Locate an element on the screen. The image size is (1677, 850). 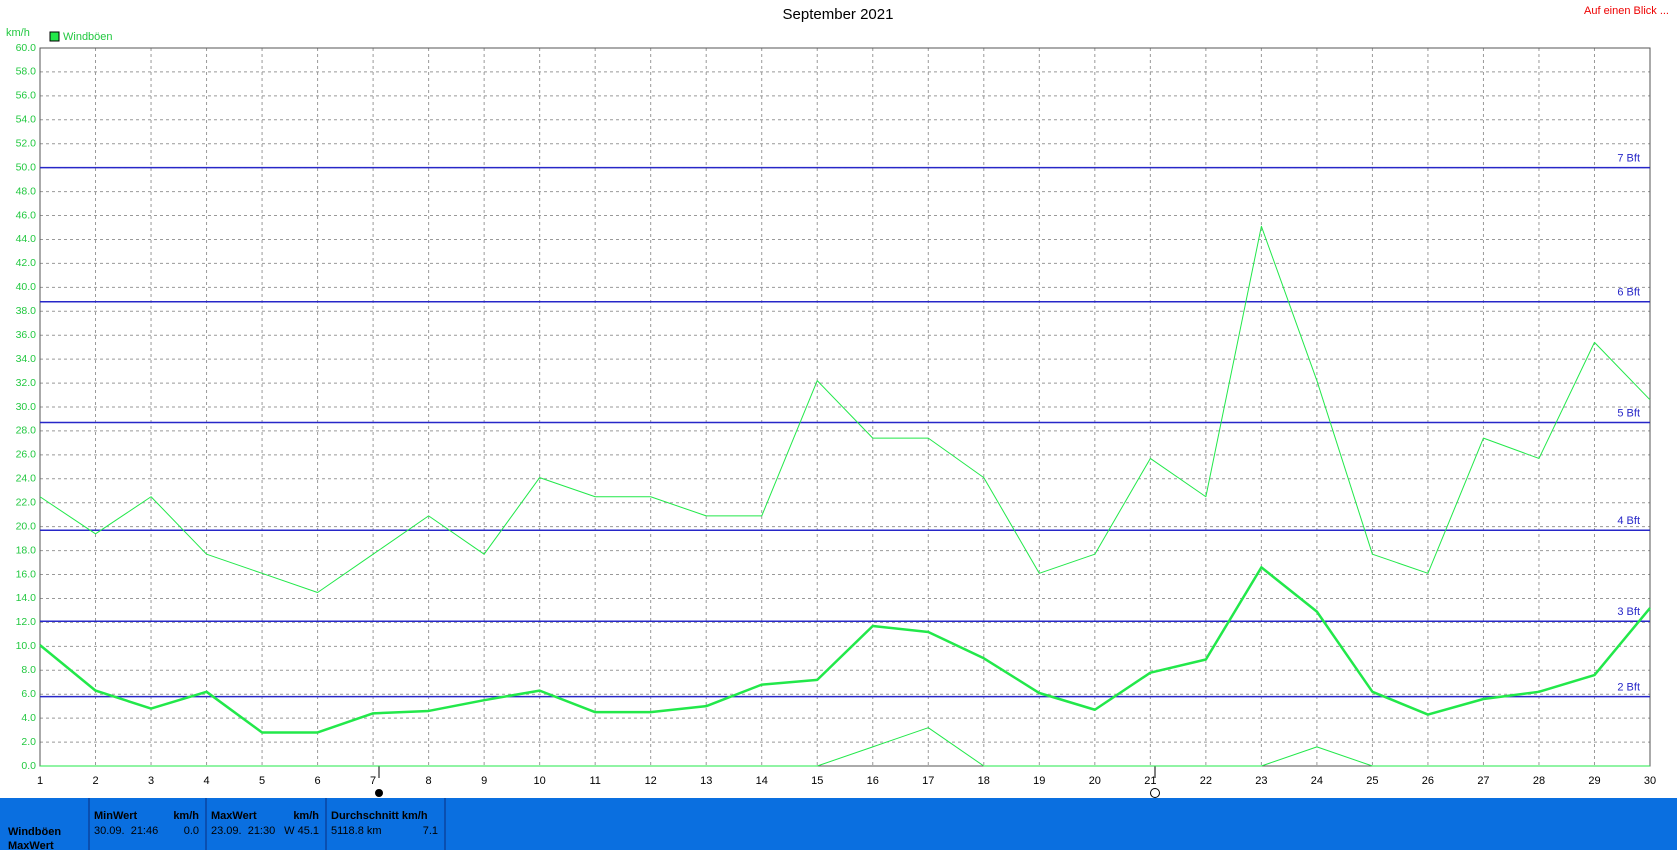
y-tick-label: 8.0 is located at coordinates (28, 670).